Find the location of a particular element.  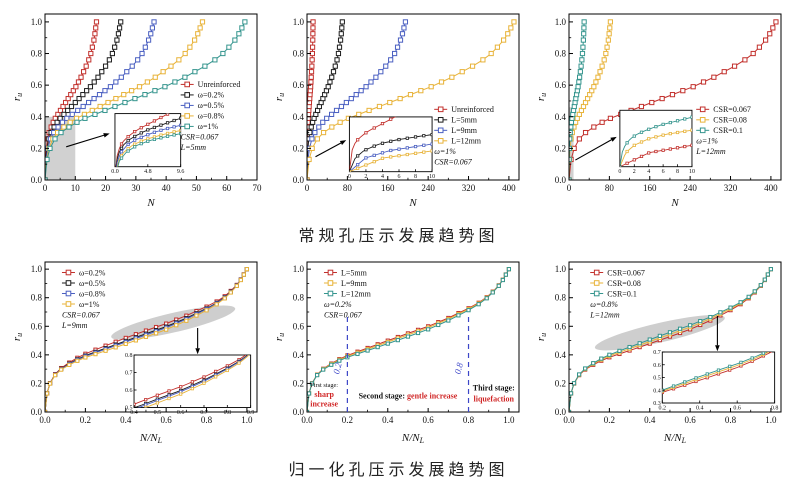

svg-text: ω=0.5% is located at coordinates (91, 283).